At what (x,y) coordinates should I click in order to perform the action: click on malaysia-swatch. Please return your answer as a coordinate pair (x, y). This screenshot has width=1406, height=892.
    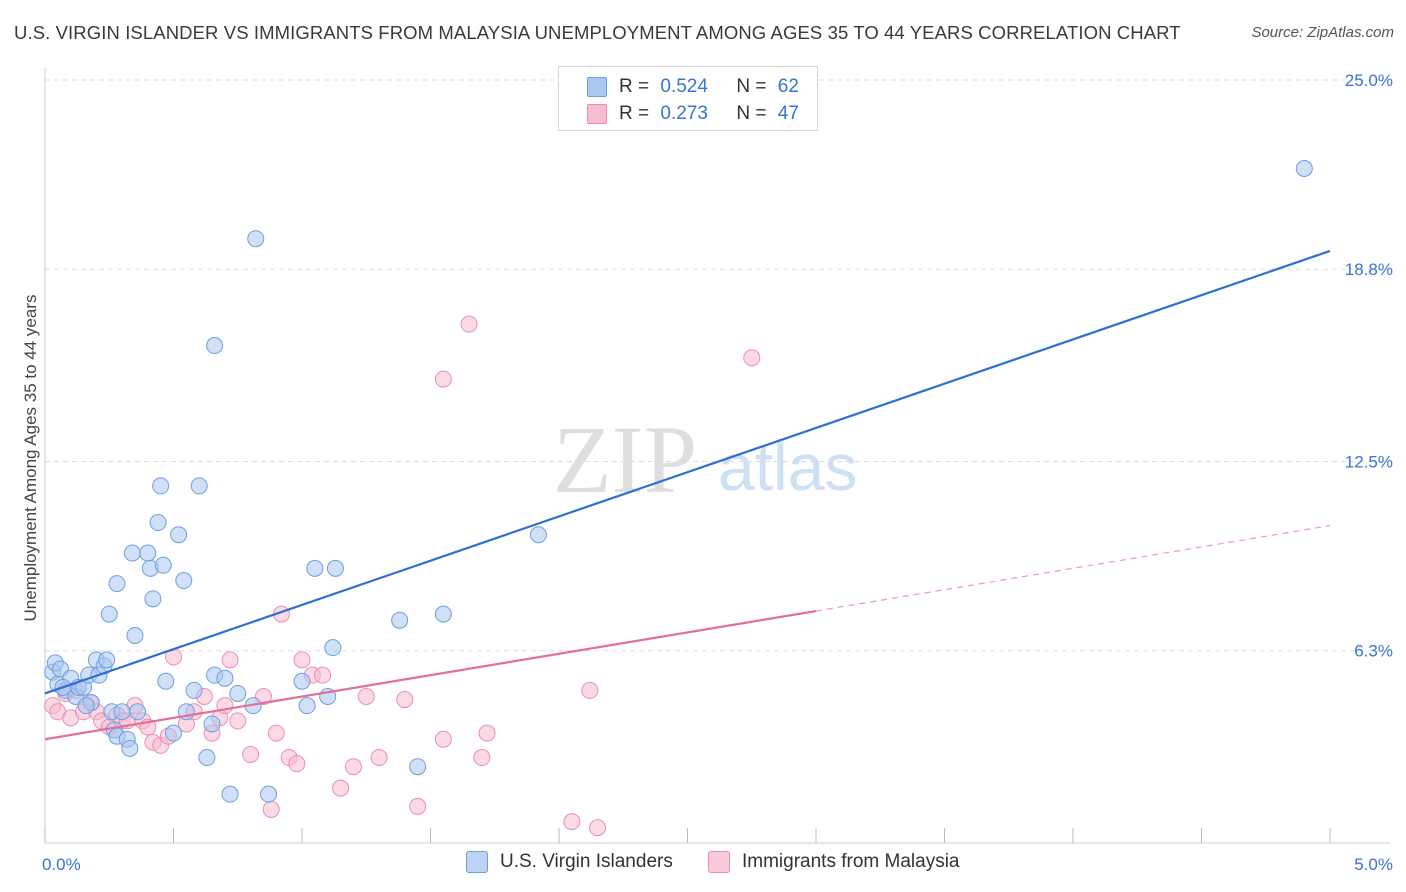
    Looking at the image, I should click on (719, 862).